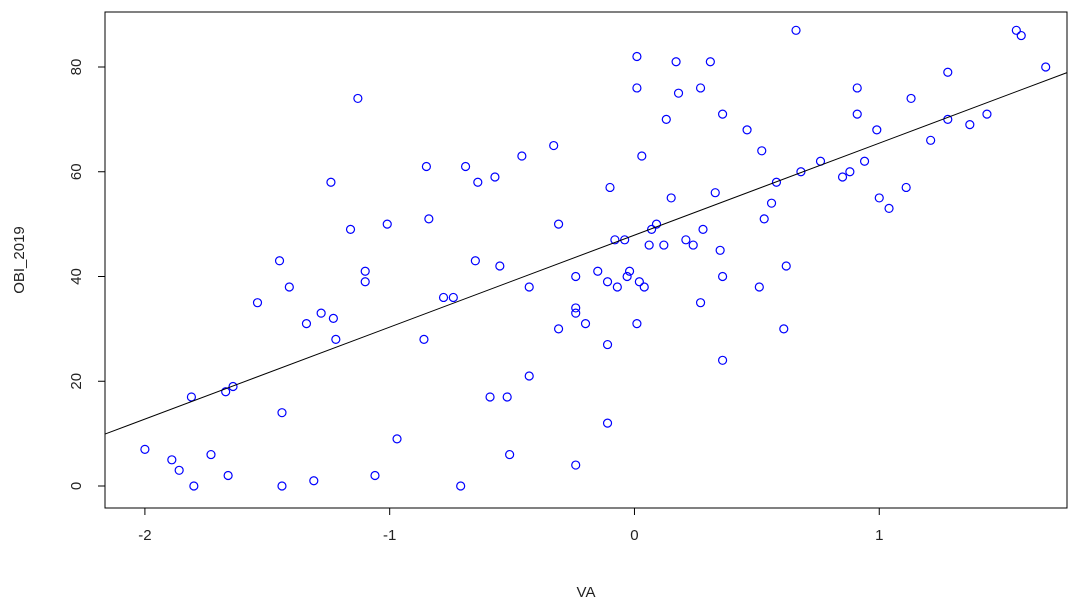  What do you see at coordinates (389, 535) in the screenshot?
I see `x-tick-label: -1` at bounding box center [389, 535].